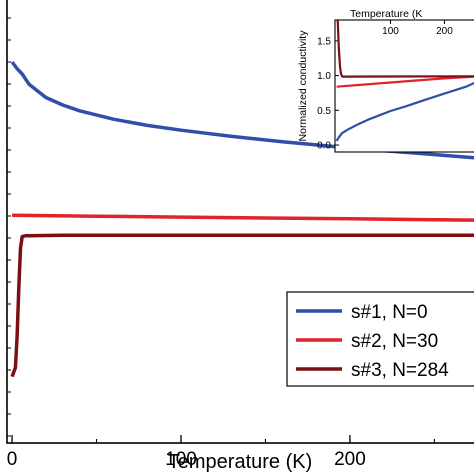 This screenshot has height=474, width=474. Describe the element at coordinates (350, 459) in the screenshot. I see `main-x-tick-label-200: 200` at that location.